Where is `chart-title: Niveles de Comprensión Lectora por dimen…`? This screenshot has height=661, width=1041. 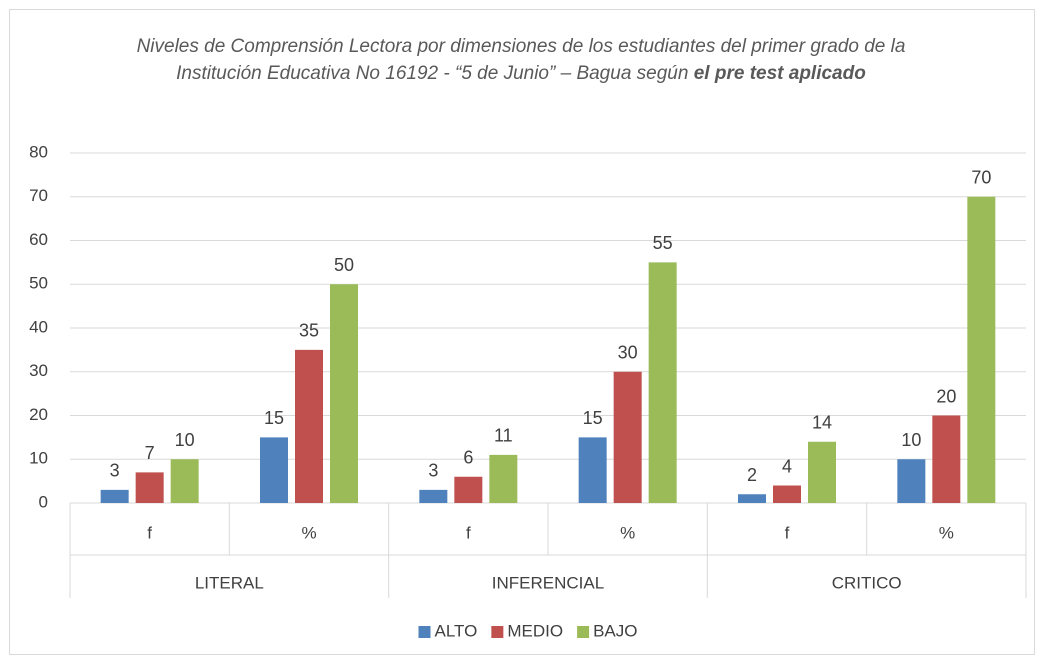
chart-title: Niveles de Comprensión Lectora por dimen… is located at coordinates (521, 60).